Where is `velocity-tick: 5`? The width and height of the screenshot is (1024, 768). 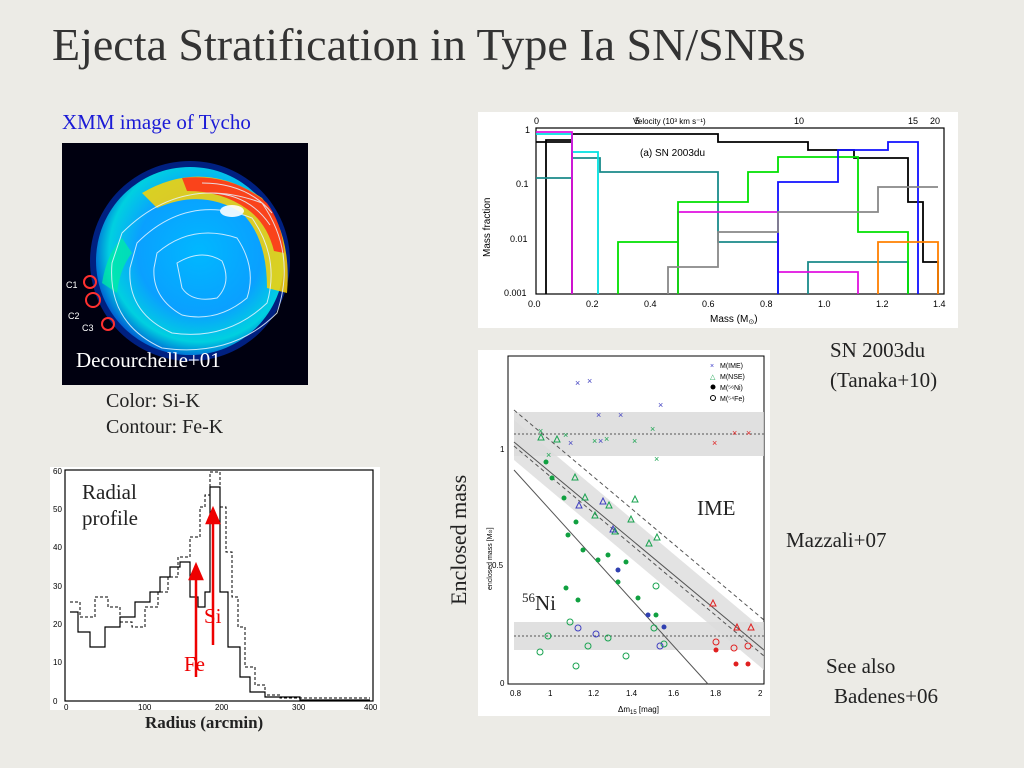 velocity-tick: 5 is located at coordinates (637, 121).